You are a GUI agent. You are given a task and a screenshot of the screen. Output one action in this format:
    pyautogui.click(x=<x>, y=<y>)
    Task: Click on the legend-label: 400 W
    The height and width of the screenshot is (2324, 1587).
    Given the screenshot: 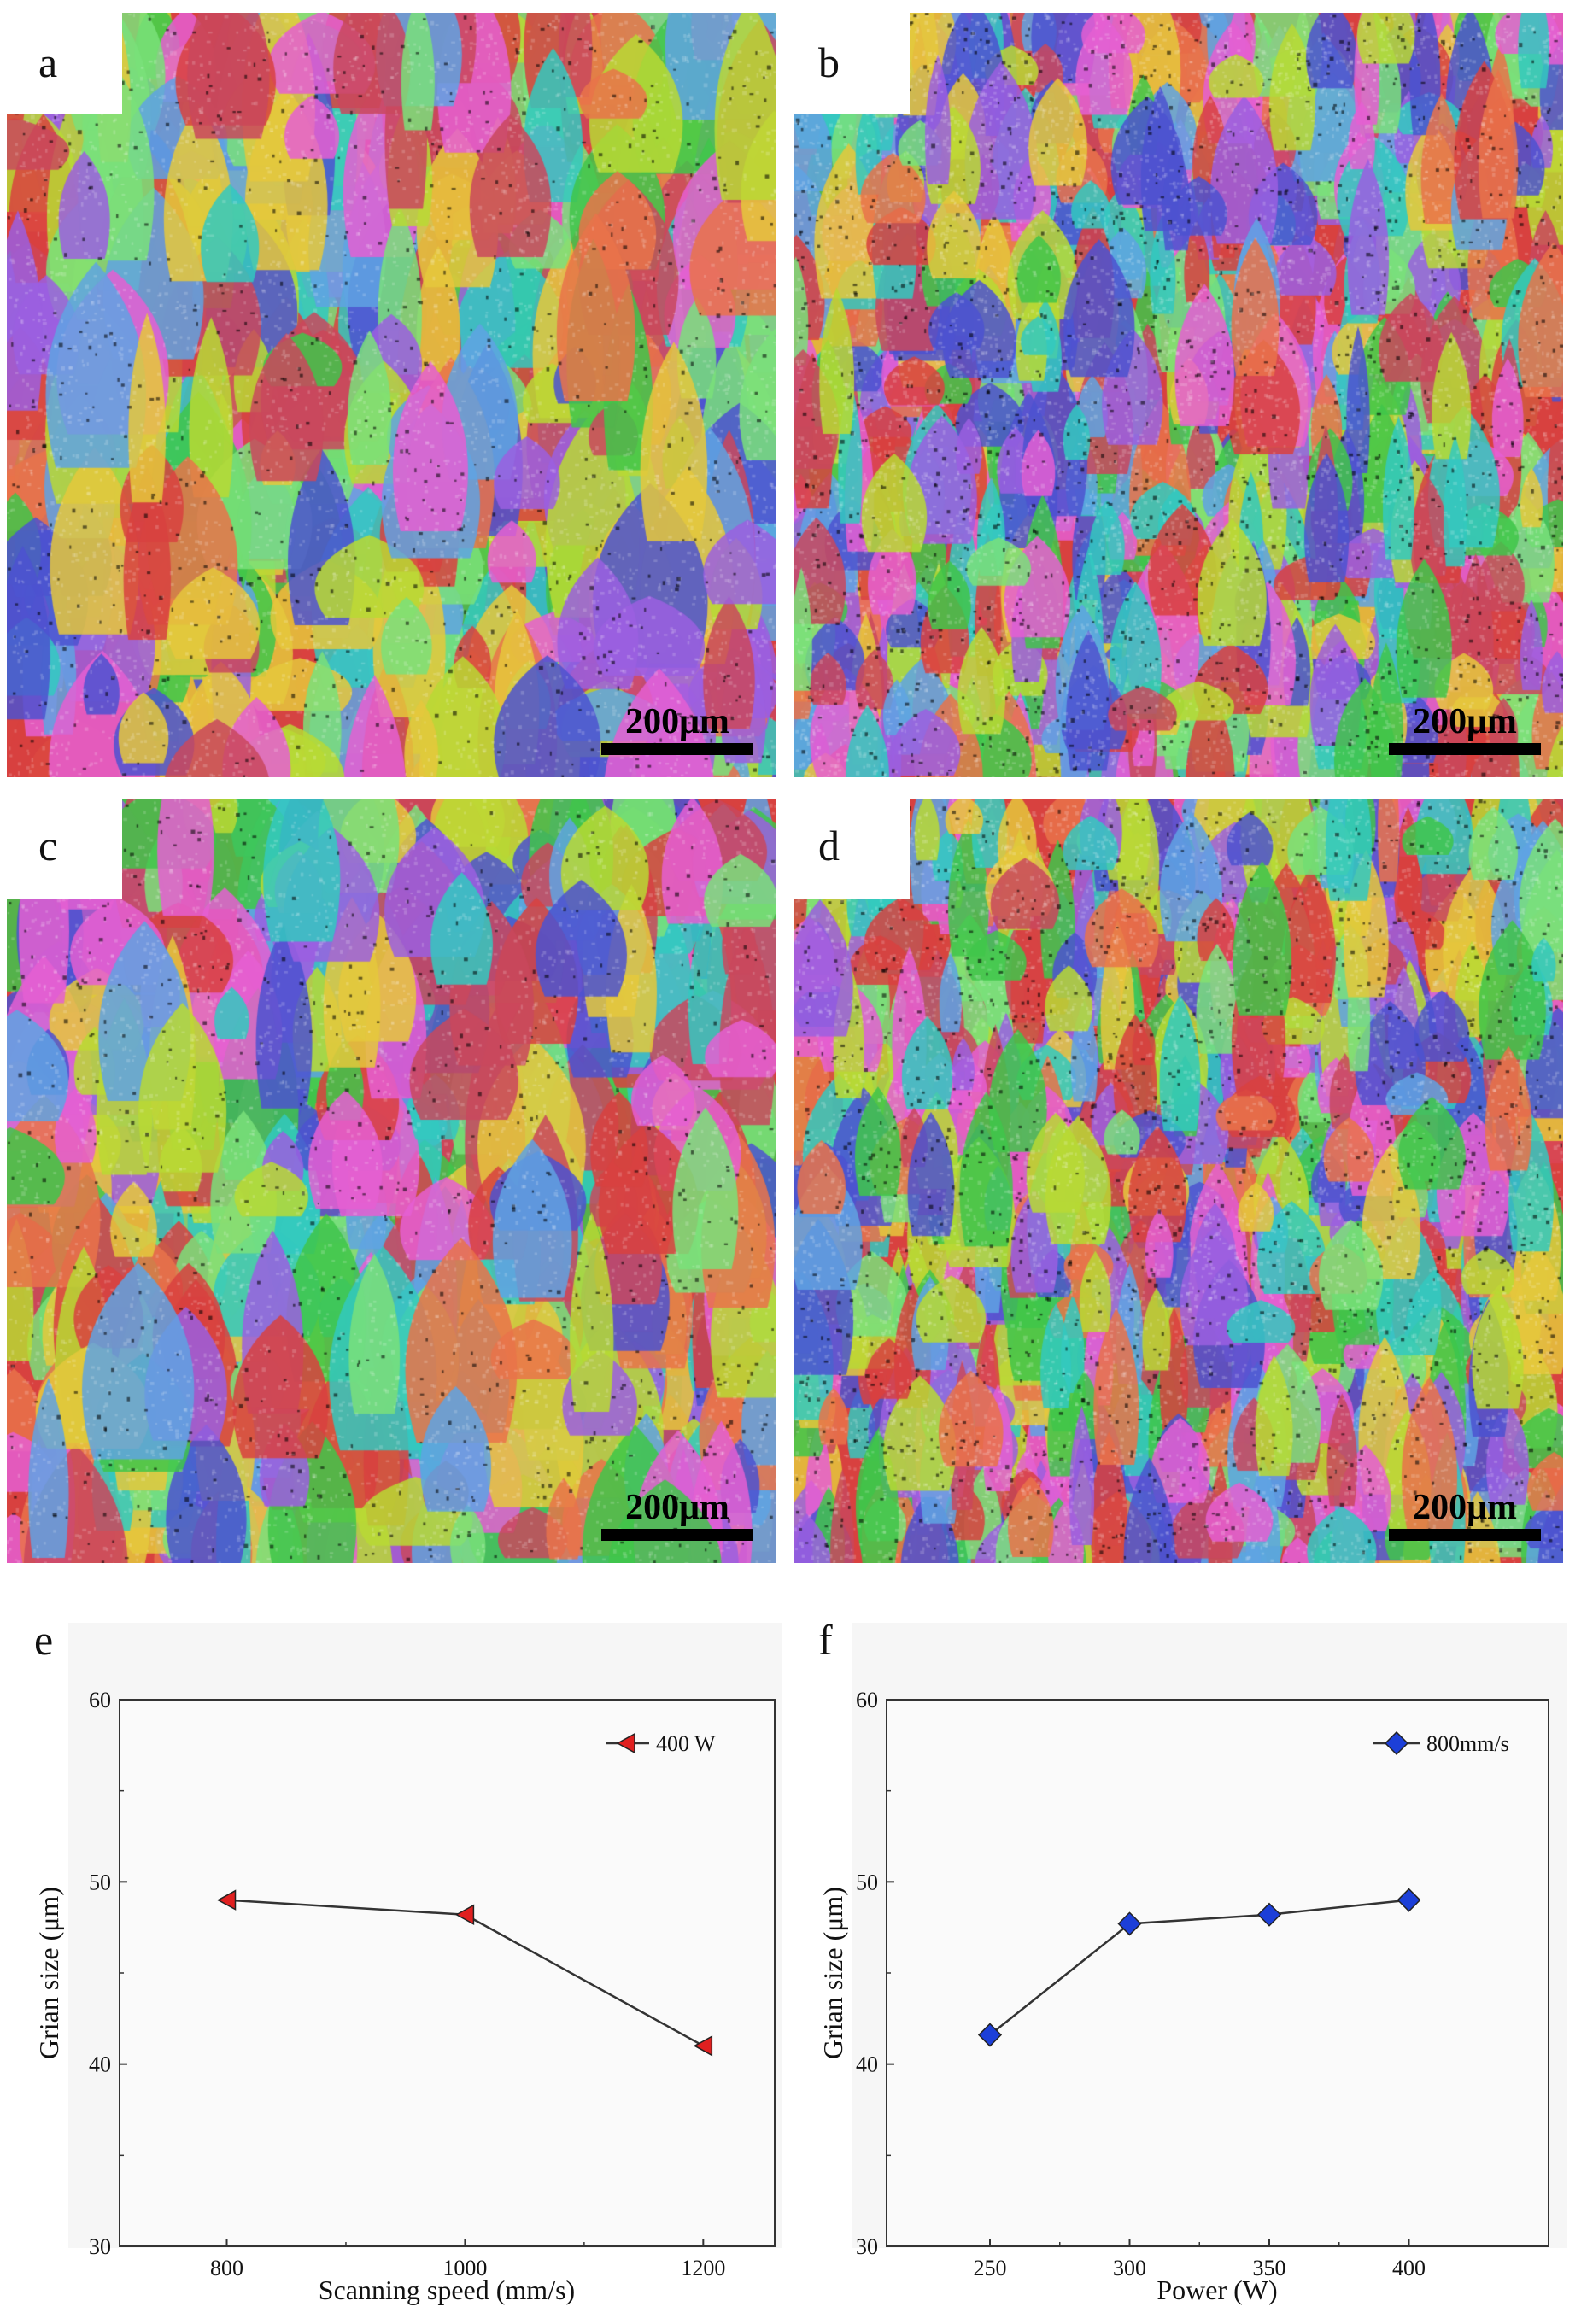 What is the action you would take?
    pyautogui.click(x=686, y=1744)
    